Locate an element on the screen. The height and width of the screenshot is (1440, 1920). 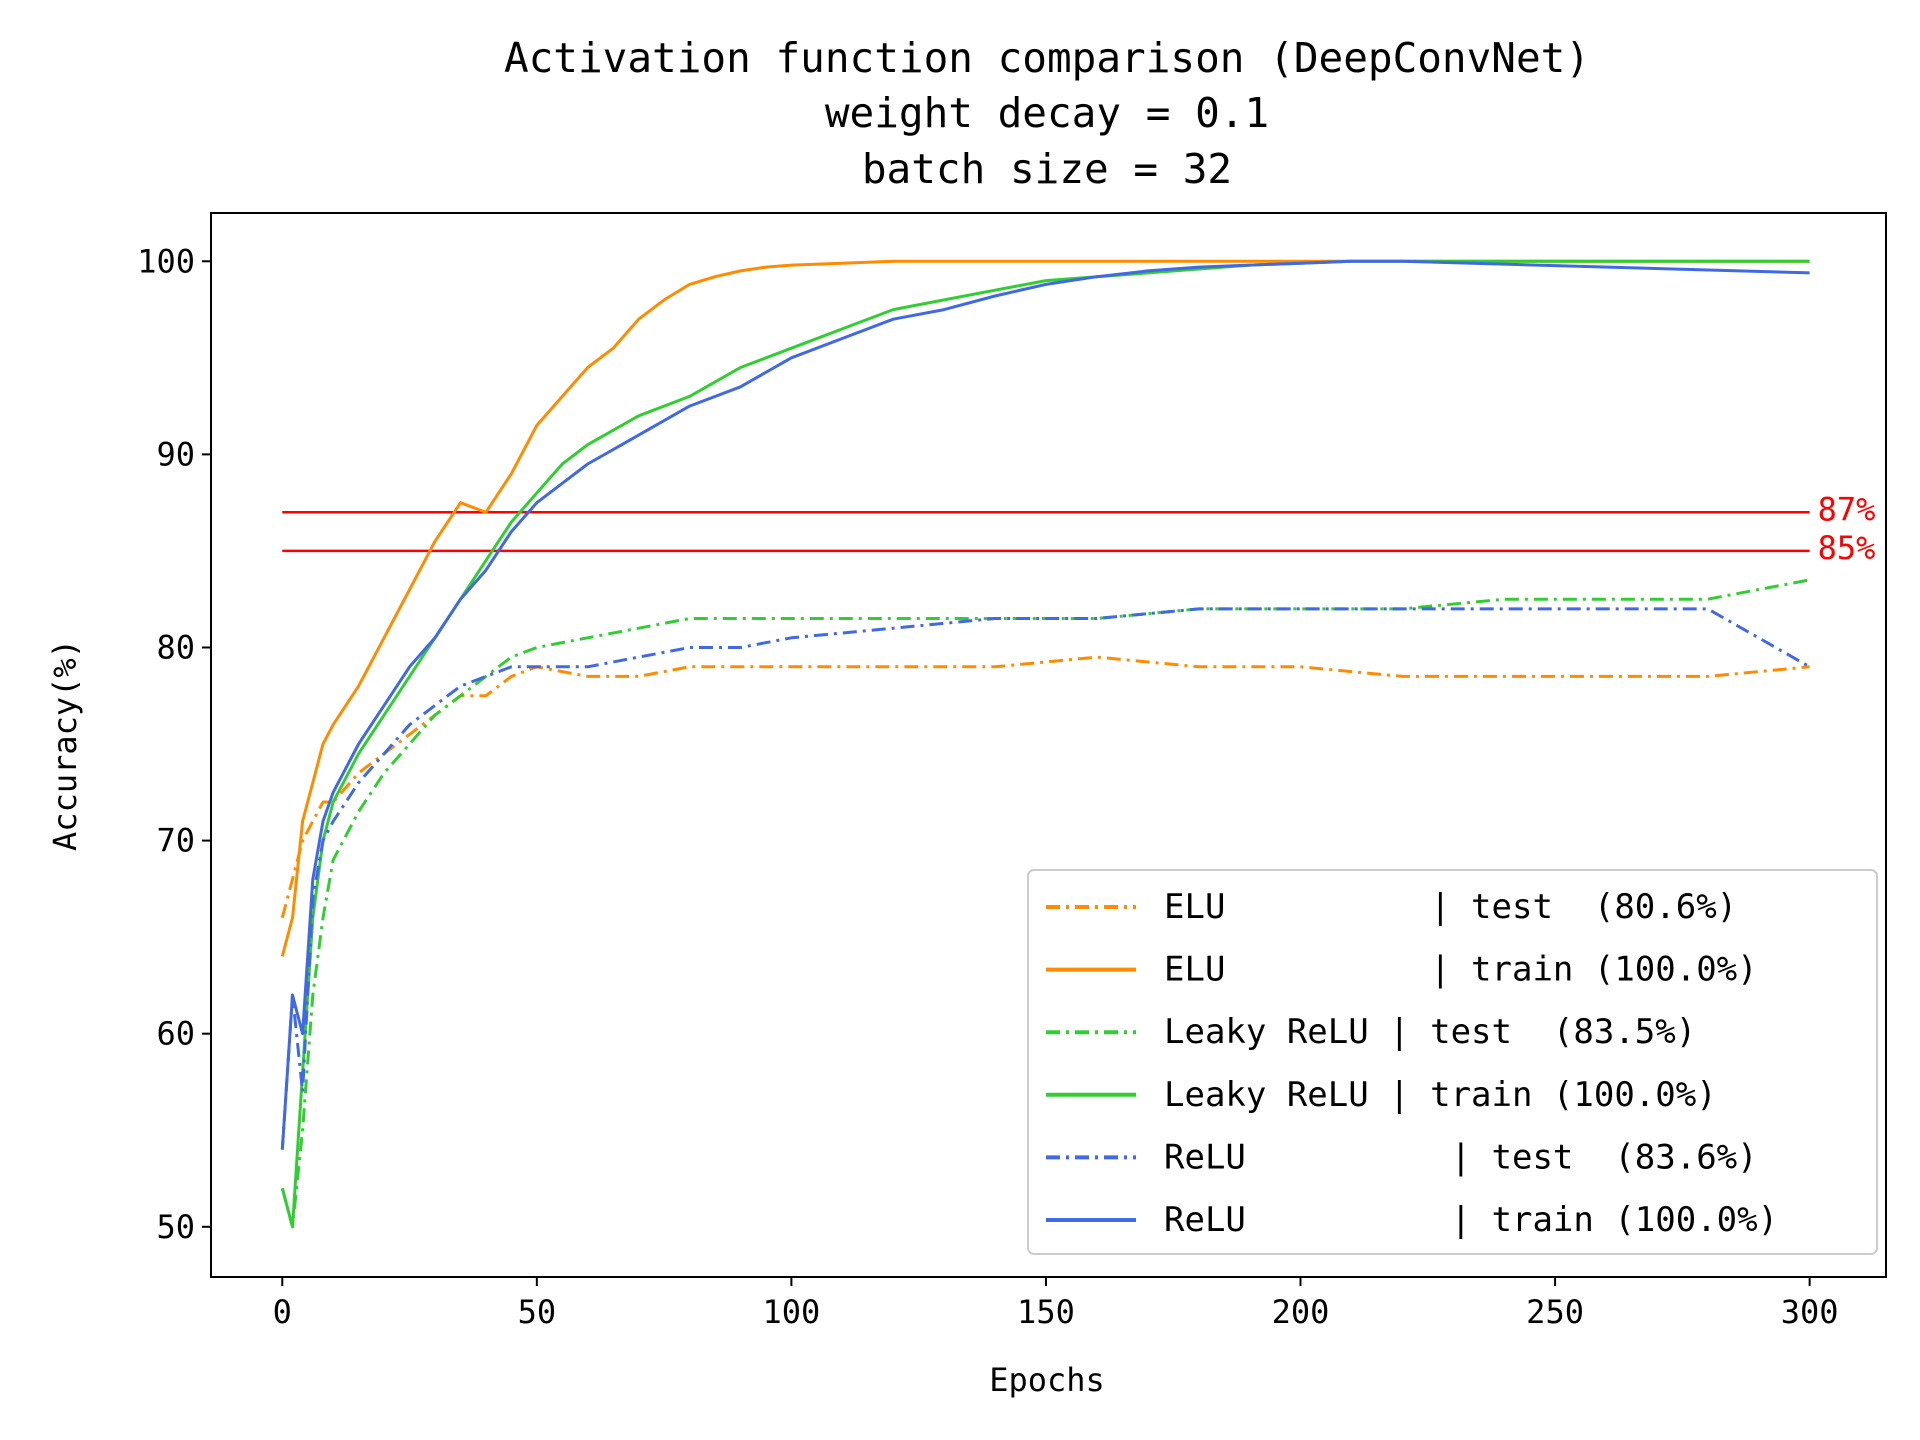
y-axis-ticks: 50 60 70 80 90 100 is located at coordinates (174, 744).